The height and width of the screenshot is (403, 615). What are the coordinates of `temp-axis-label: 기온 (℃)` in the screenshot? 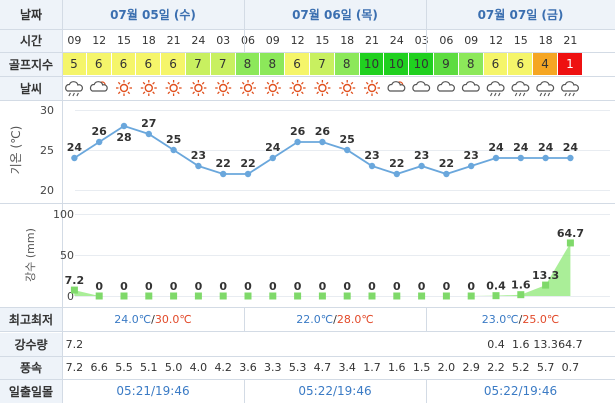 It's located at (16, 150).